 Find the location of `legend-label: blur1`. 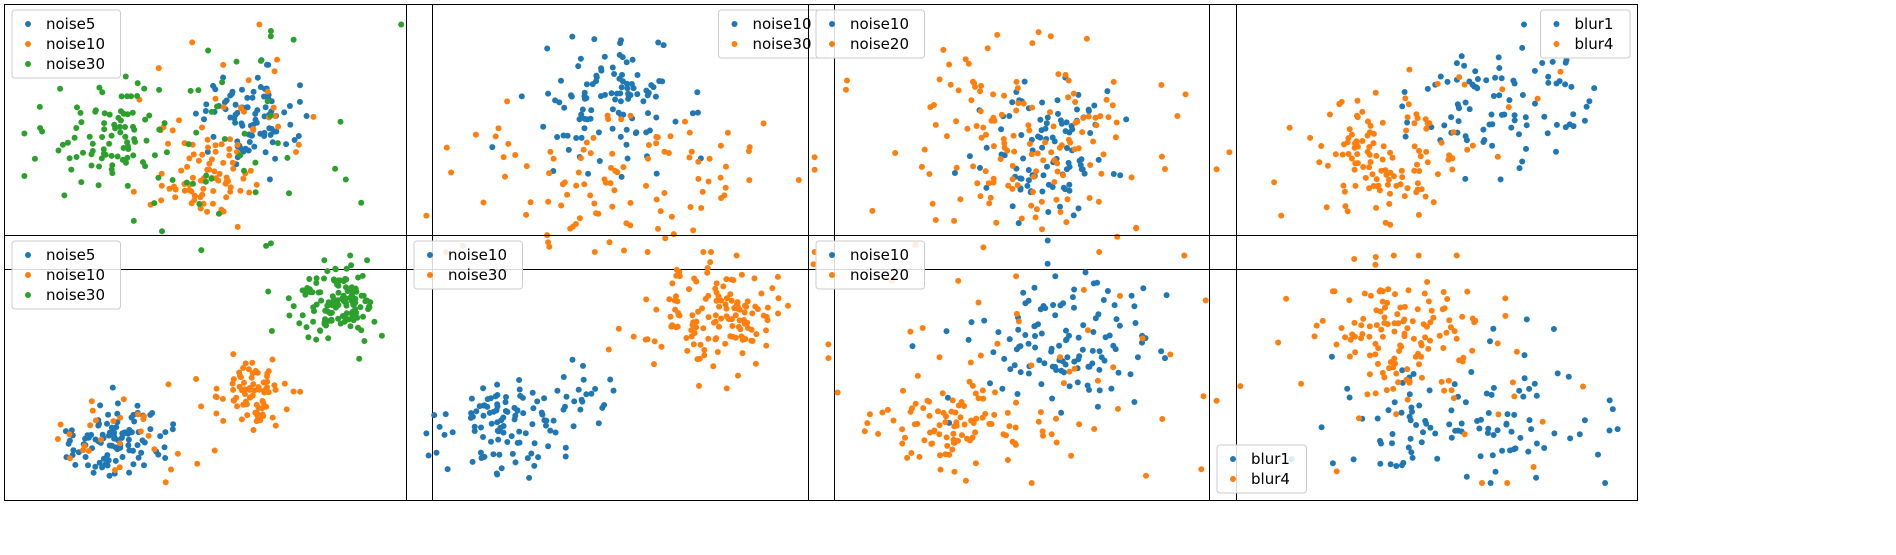

legend-label: blur1 is located at coordinates (1270, 459).